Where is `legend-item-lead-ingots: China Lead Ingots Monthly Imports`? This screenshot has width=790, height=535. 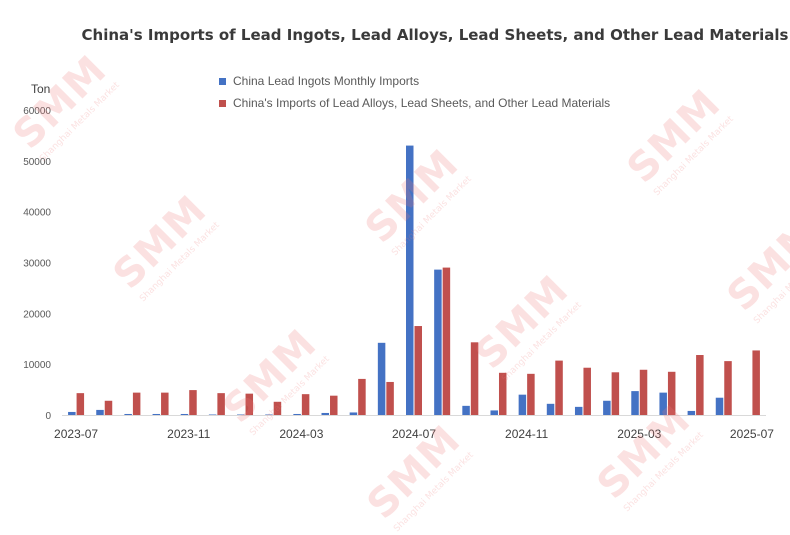
legend-item-lead-ingots: China Lead Ingots Monthly Imports is located at coordinates (414, 81).